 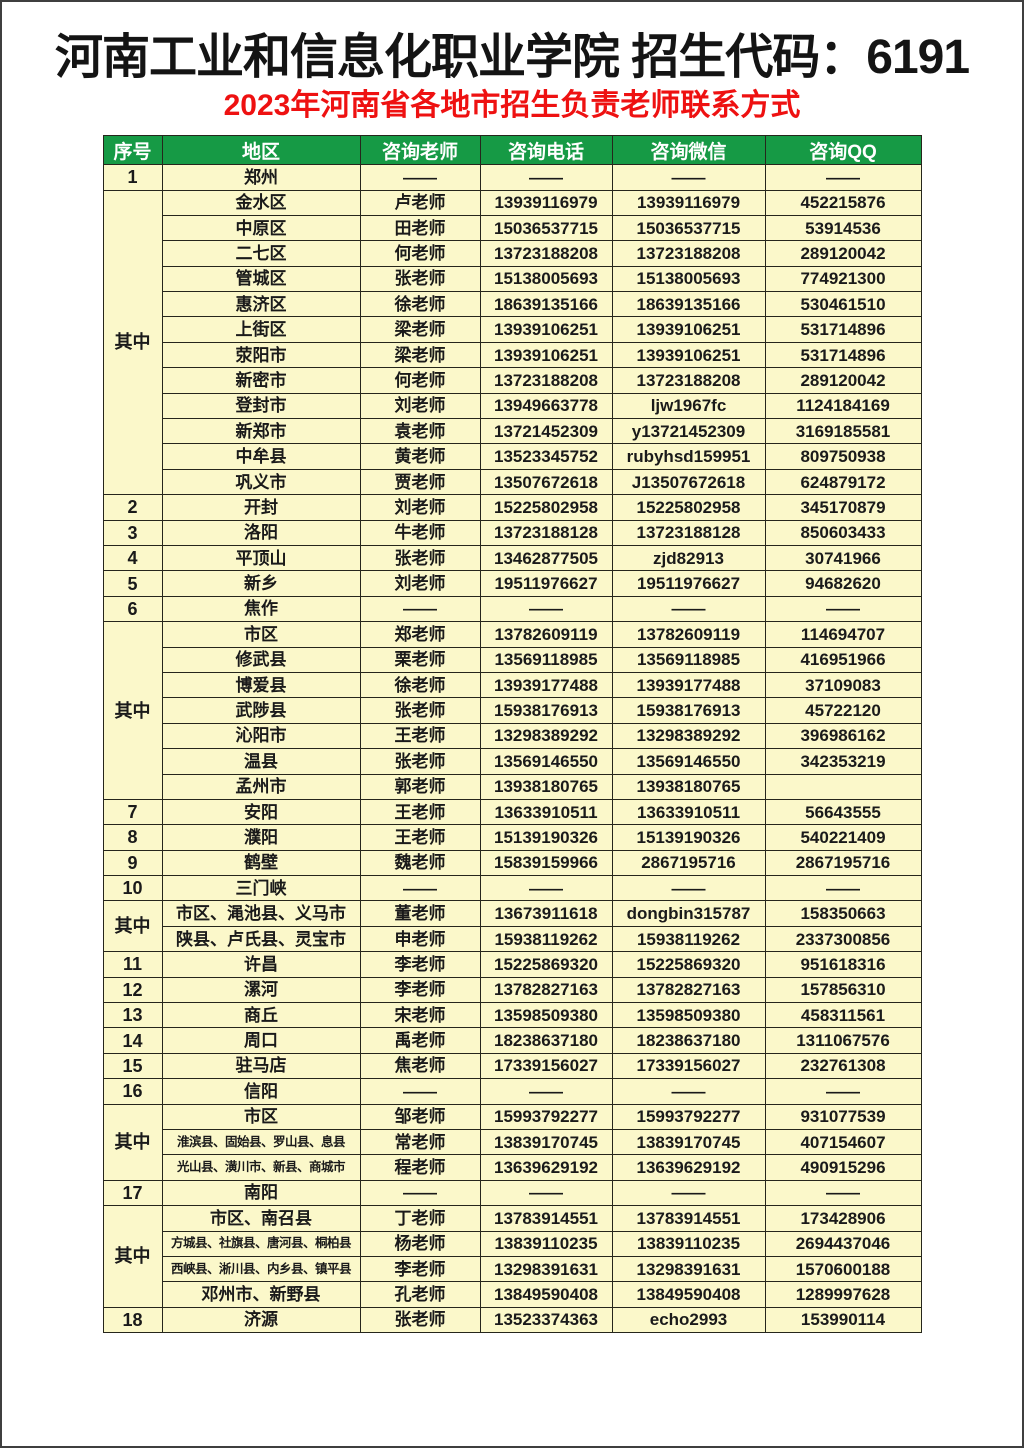 What do you see at coordinates (546, 863) in the screenshot?
I see `phone-cell: 15839159966` at bounding box center [546, 863].